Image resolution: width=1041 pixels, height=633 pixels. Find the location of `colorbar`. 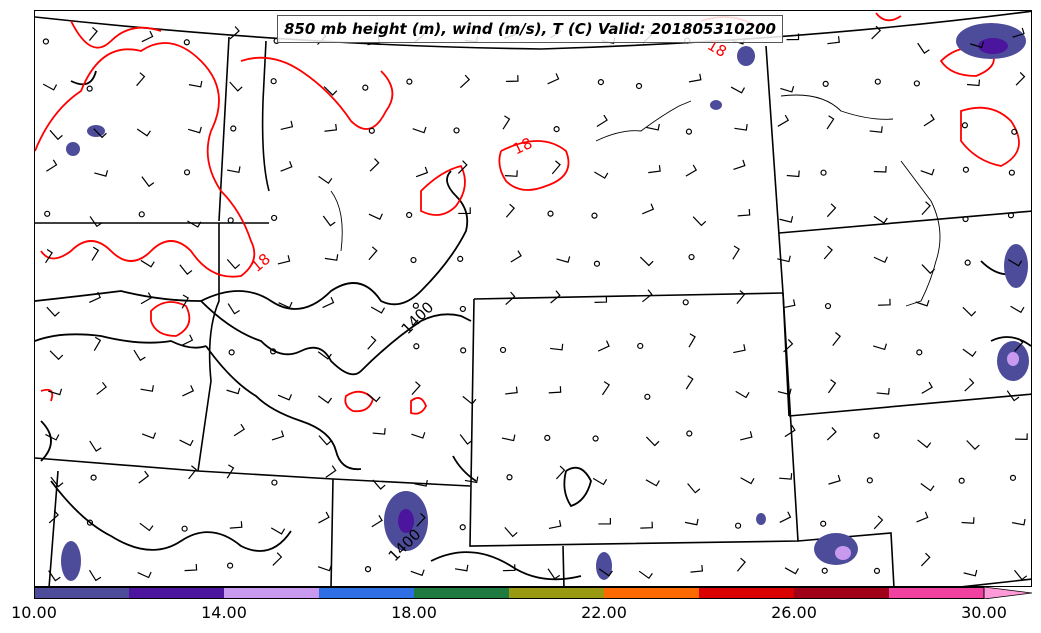

colorbar is located at coordinates (533, 593).